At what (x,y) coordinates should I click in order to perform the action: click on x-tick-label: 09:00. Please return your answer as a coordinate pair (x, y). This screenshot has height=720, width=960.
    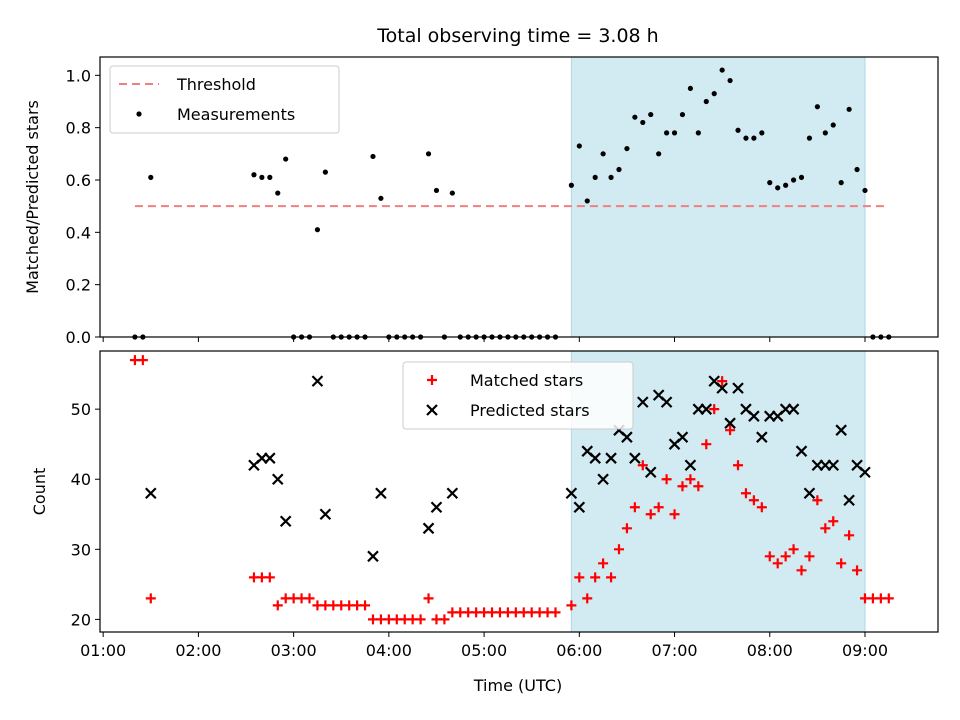
    Looking at the image, I should click on (865, 650).